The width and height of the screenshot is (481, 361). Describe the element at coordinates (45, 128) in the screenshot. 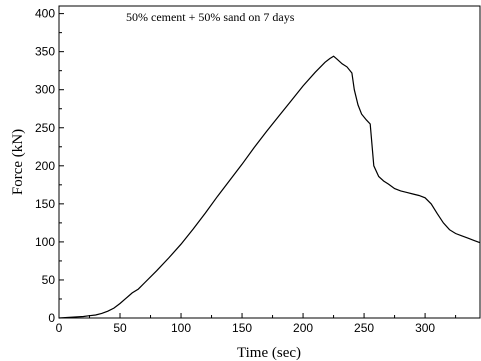

I see `y-tick-label: 250` at that location.